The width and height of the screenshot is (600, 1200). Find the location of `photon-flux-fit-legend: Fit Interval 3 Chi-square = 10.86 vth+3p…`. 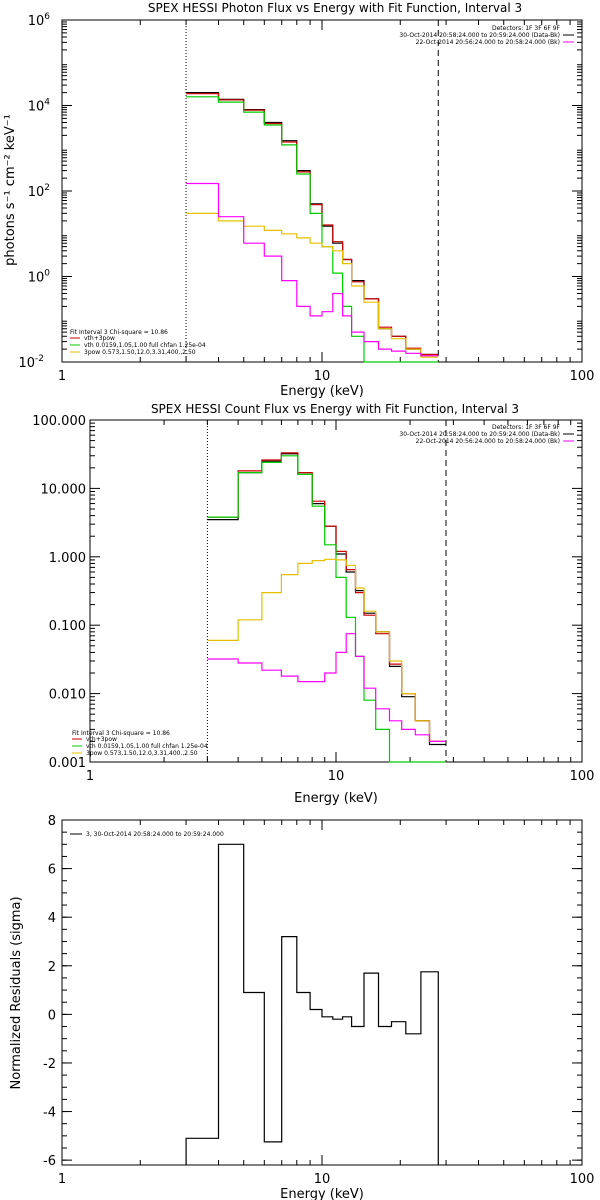

photon-flux-fit-legend: Fit Interval 3 Chi-square = 10.86 vth+3p… is located at coordinates (138, 342).